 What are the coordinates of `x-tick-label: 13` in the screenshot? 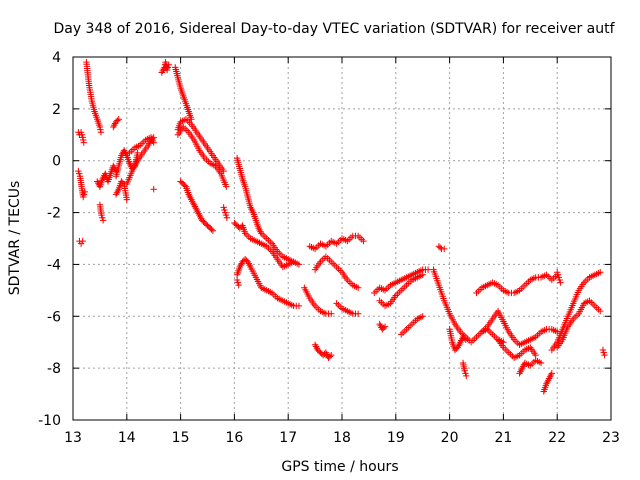 It's located at (73, 438).